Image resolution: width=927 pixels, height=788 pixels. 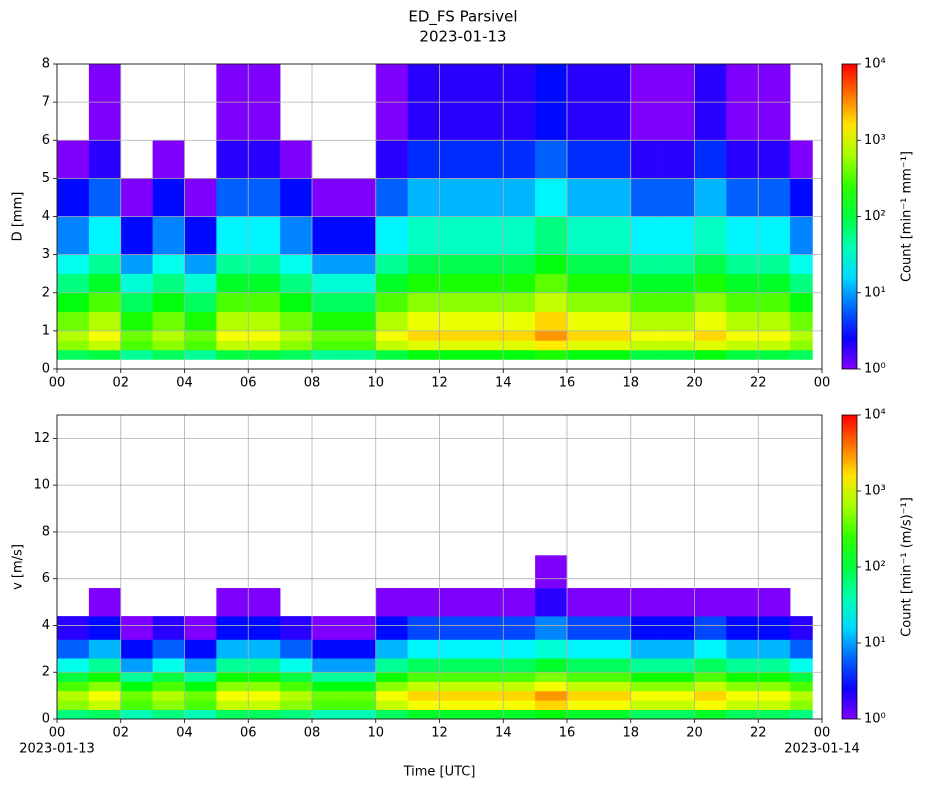 I want to click on colorbar-tick-label: 10⁴, so click(x=875, y=415).